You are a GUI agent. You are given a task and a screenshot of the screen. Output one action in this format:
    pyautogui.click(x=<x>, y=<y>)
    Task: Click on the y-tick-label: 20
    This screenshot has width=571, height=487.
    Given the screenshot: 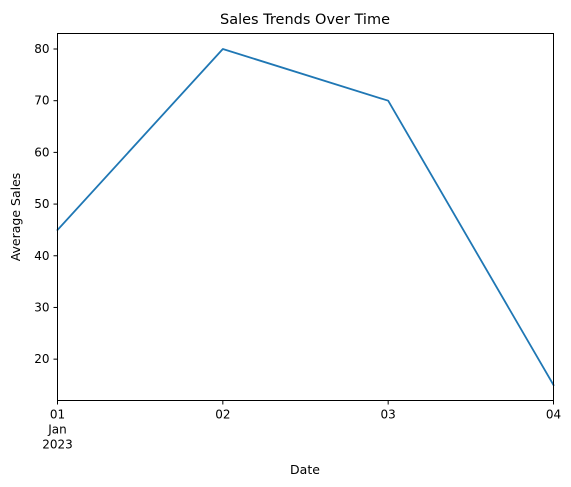 What is the action you would take?
    pyautogui.click(x=41, y=359)
    